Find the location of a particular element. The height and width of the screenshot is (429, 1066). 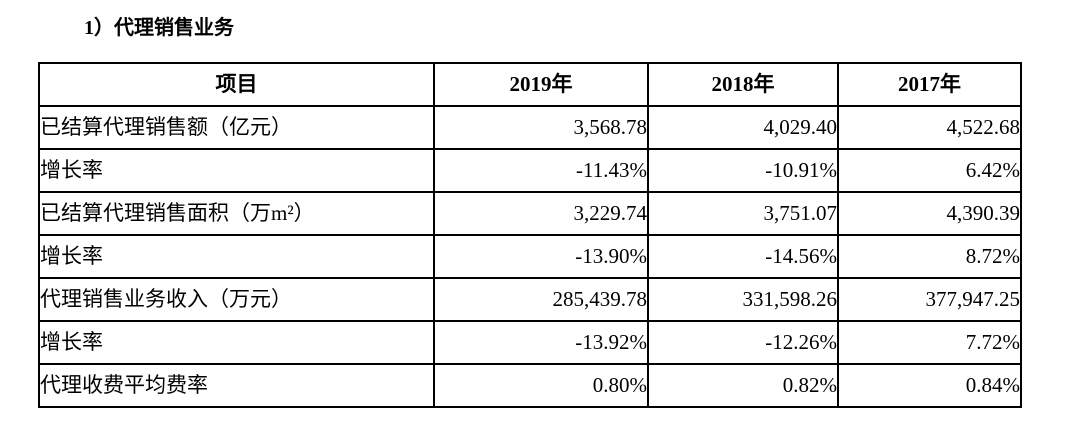

value-cell: -14.56% is located at coordinates (743, 256).